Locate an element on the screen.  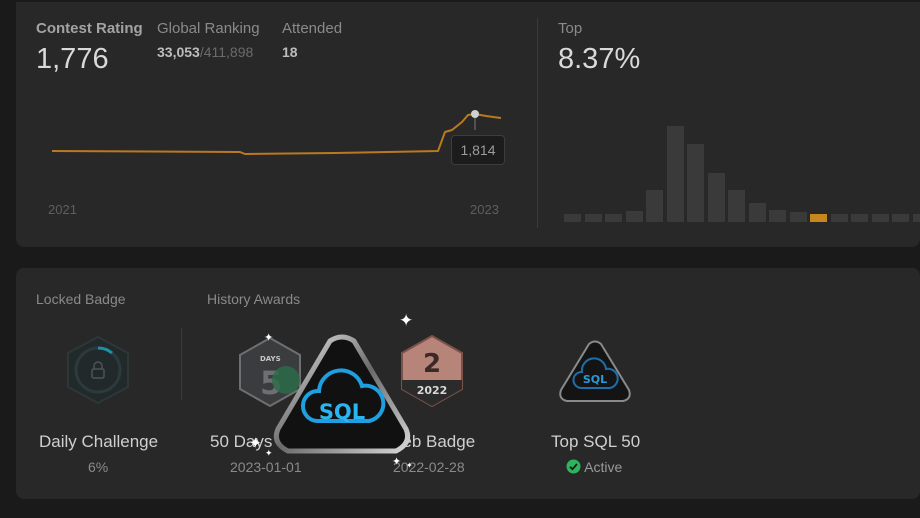
attended-value: 18 is located at coordinates (290, 52).